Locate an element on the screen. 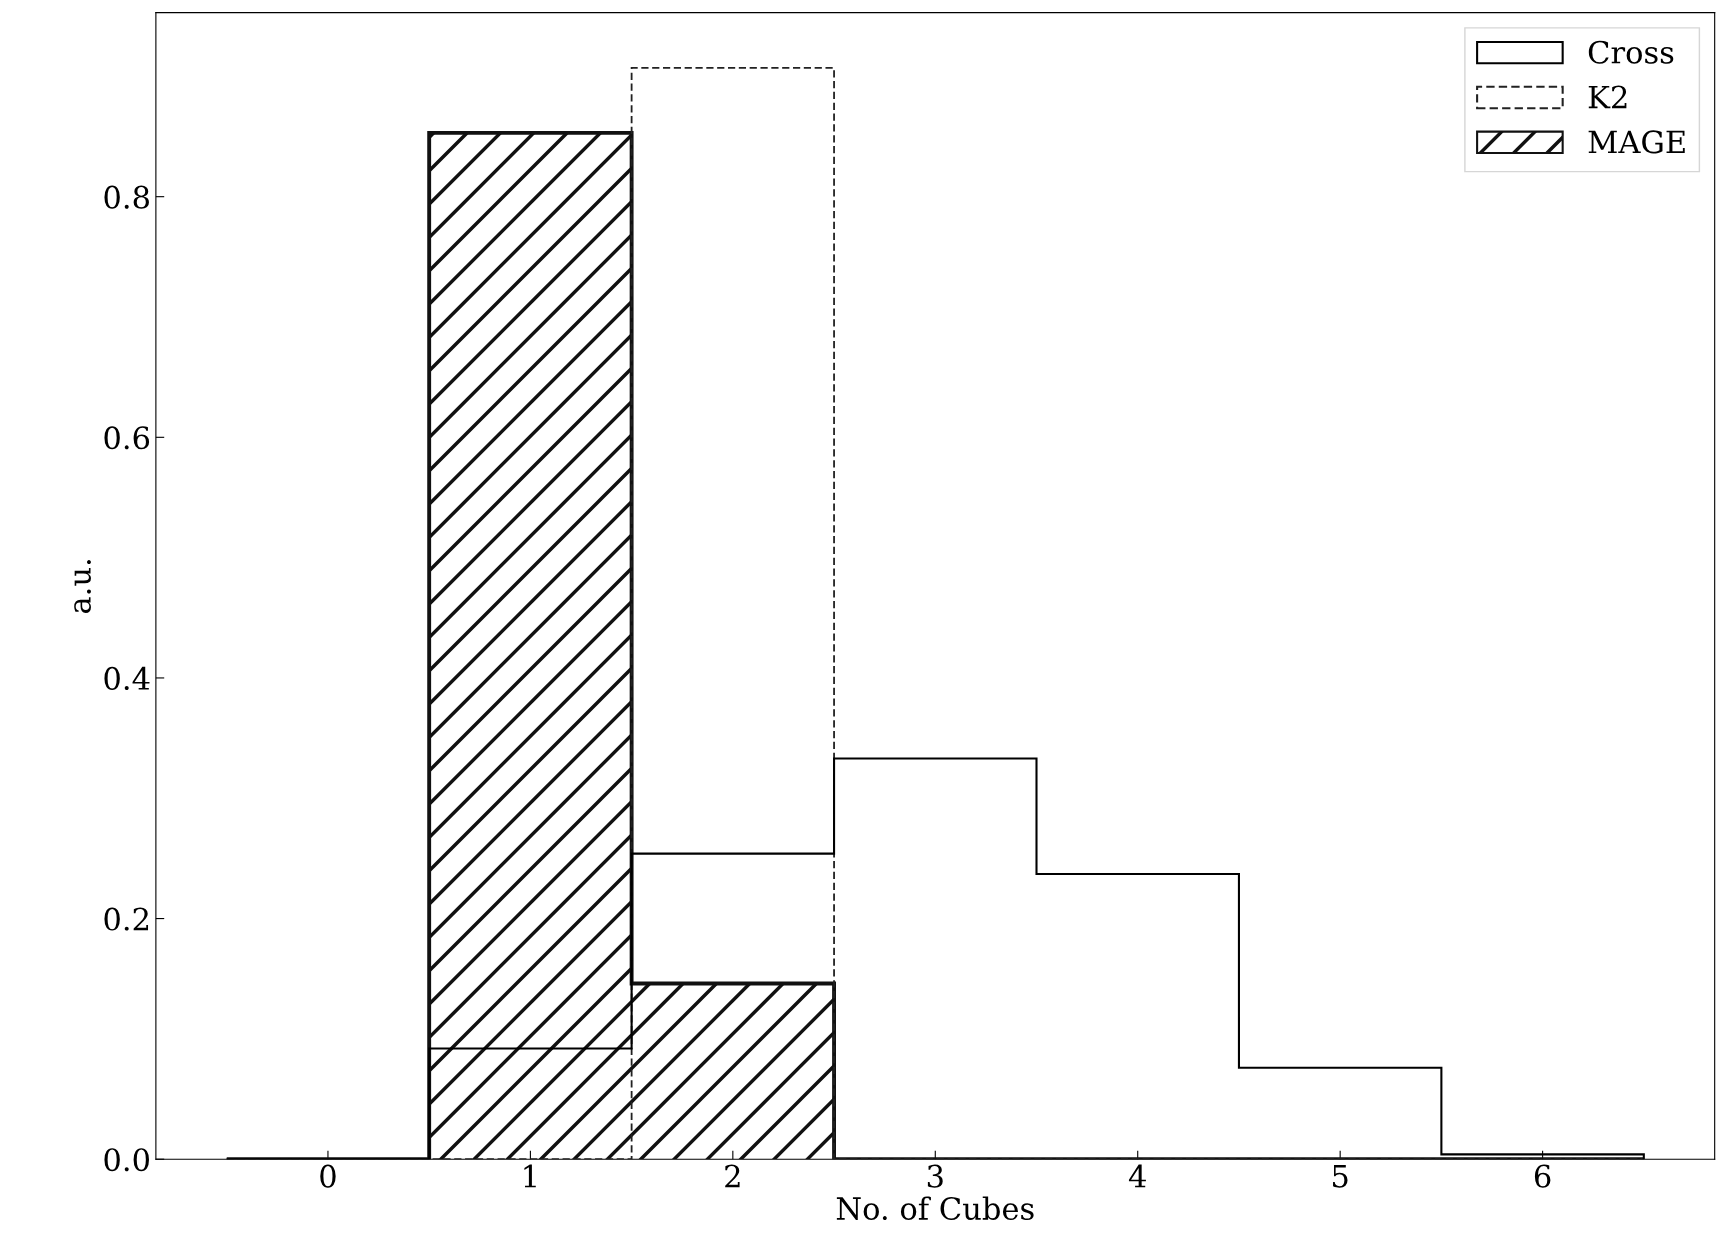 Image resolution: width=1732 pixels, height=1260 pixels. x-tick-label: 0 is located at coordinates (328, 1176).